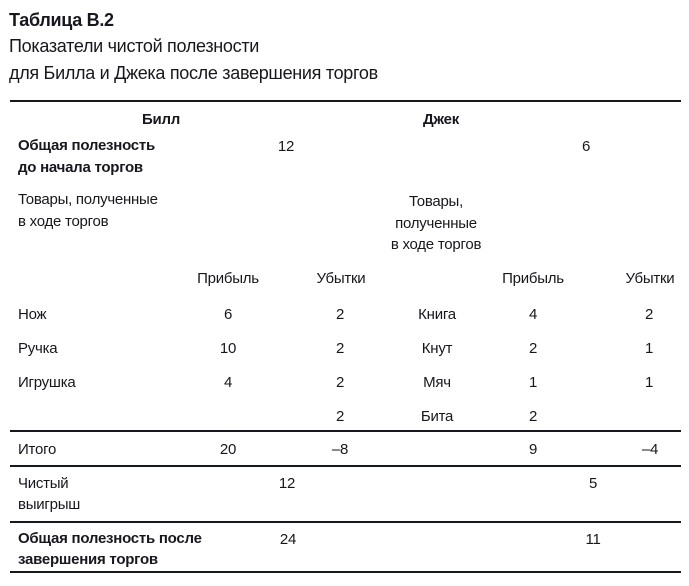  What do you see at coordinates (436, 223) in the screenshot?
I see `goods-label-jack-line2: полученные` at bounding box center [436, 223].